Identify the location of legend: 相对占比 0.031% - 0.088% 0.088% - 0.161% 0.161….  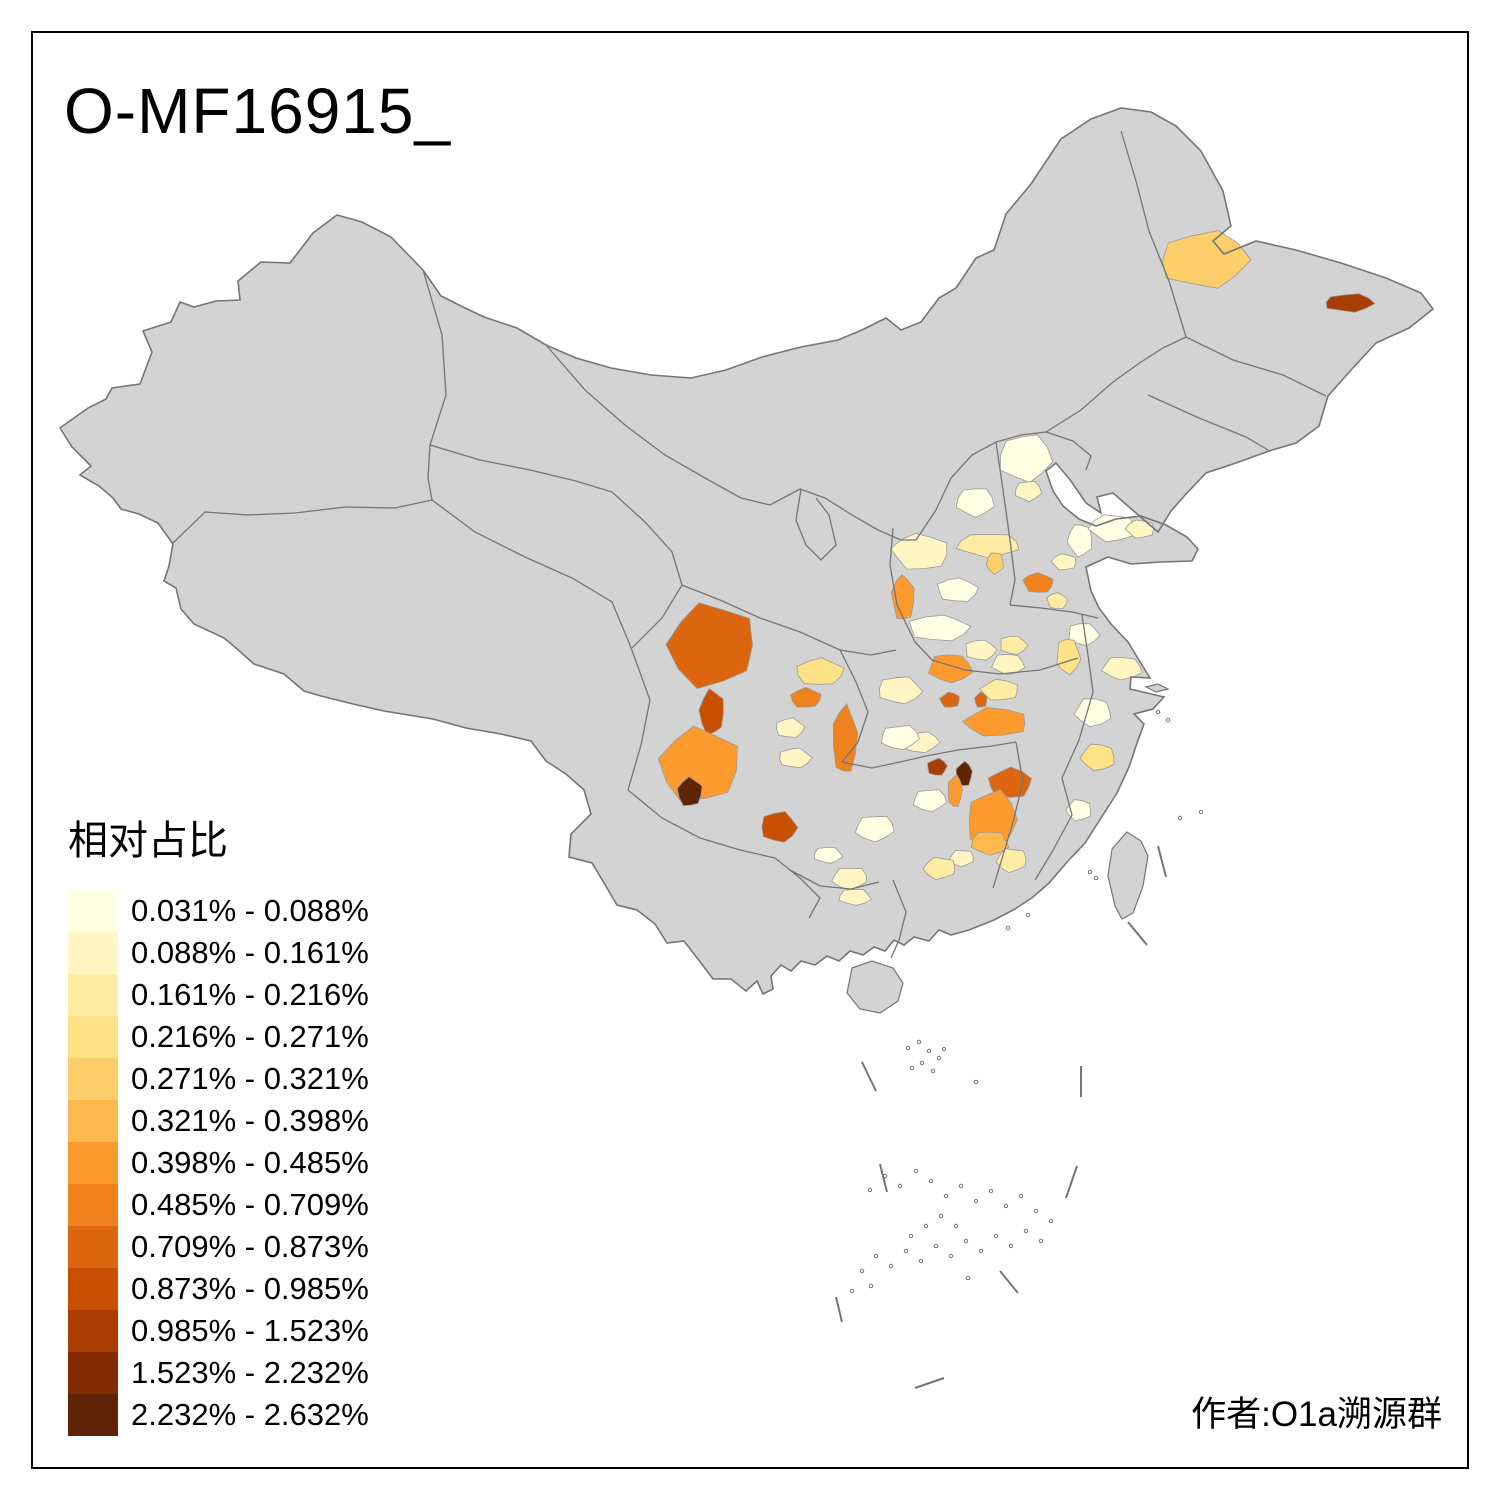
(218, 1122).